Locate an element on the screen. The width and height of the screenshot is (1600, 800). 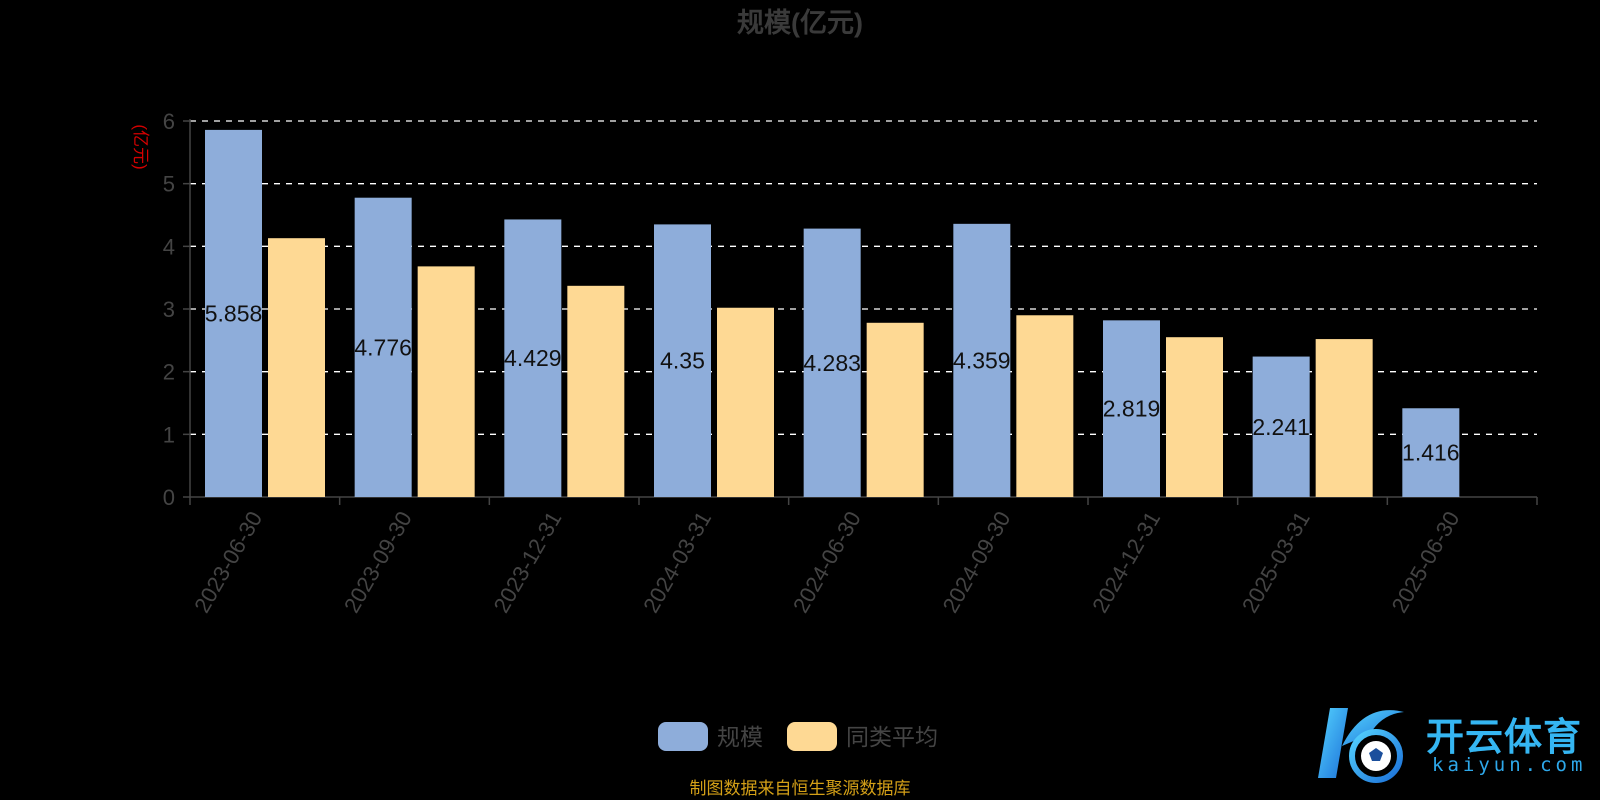
watermark-text-en: kaiyun.com is located at coordinates (1509, 765).